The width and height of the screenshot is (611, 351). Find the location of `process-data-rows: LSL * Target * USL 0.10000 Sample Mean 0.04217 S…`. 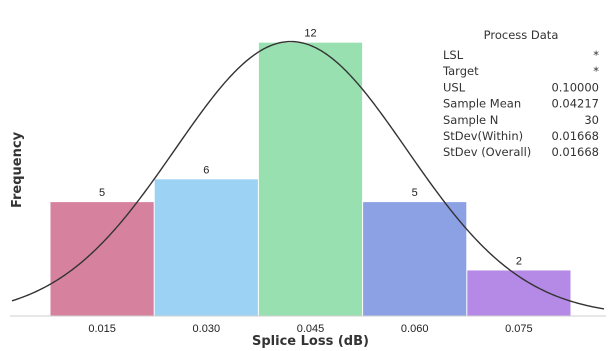

process-data-rows: LSL * Target * USL 0.10000 Sample Mean 0.04217 S… is located at coordinates (520, 103).